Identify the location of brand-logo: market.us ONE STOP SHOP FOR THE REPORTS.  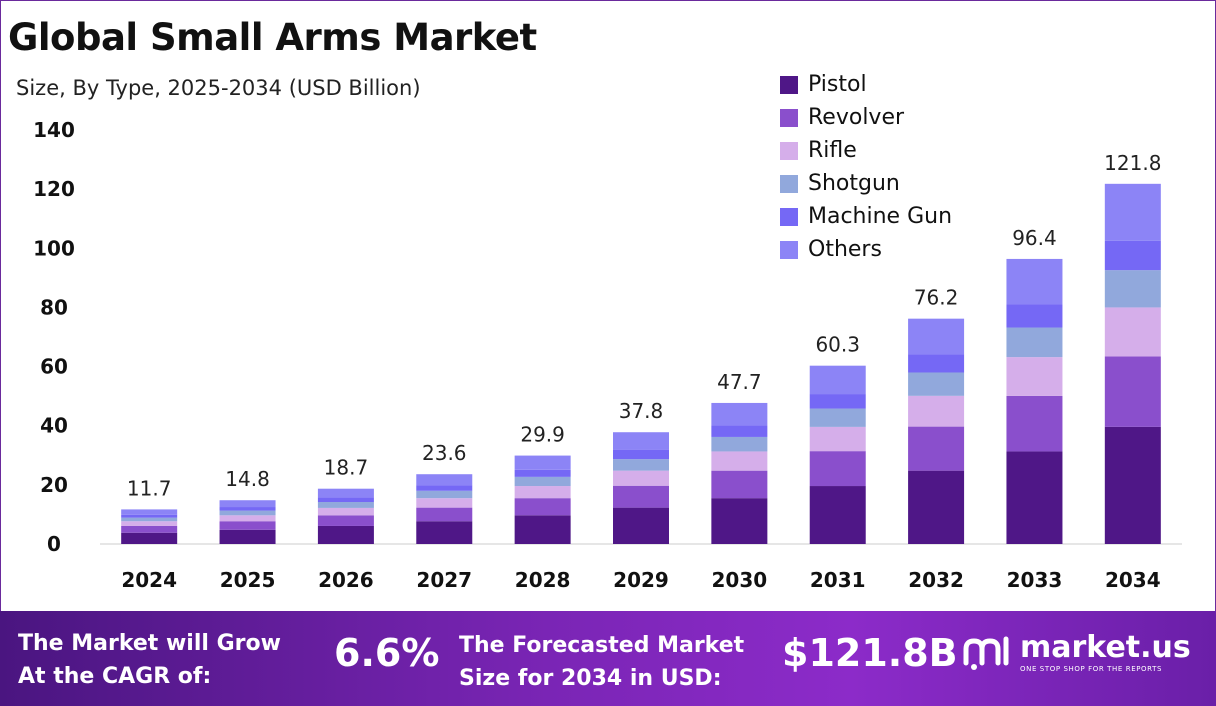
(1076, 653).